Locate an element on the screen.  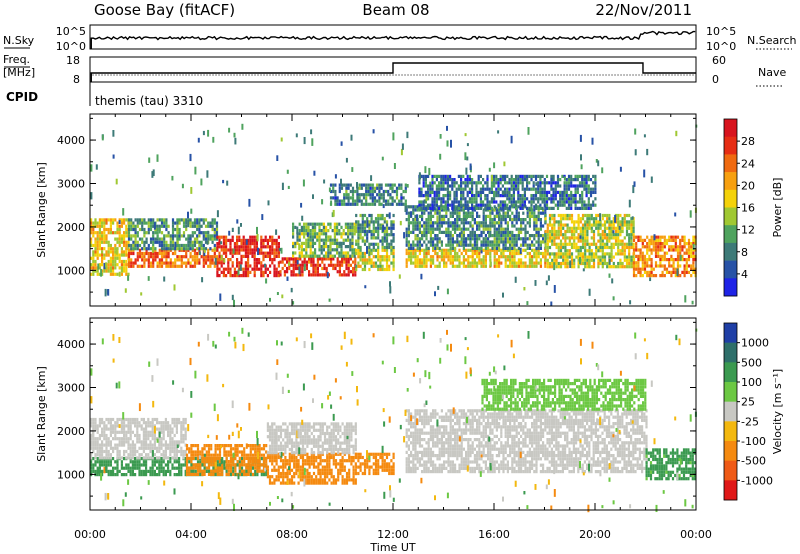
station-title: Goose Bay (fitACF) is located at coordinates (164, 10).